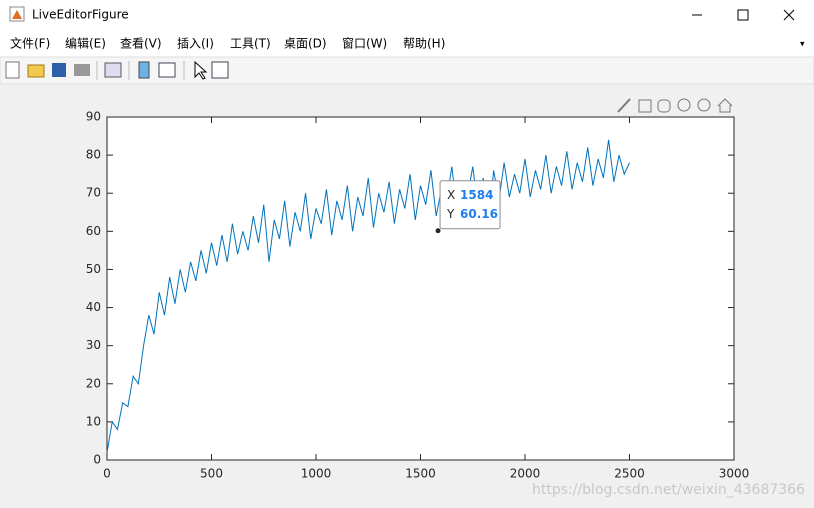 This screenshot has width=814, height=508. What do you see at coordinates (450, 214) in the screenshot?
I see `datatip-y-label: Y` at bounding box center [450, 214].